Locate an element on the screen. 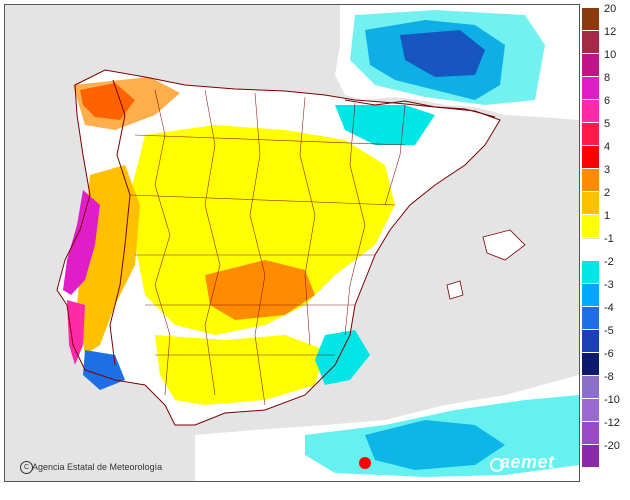  copyright-icon: C is located at coordinates (26, 467).